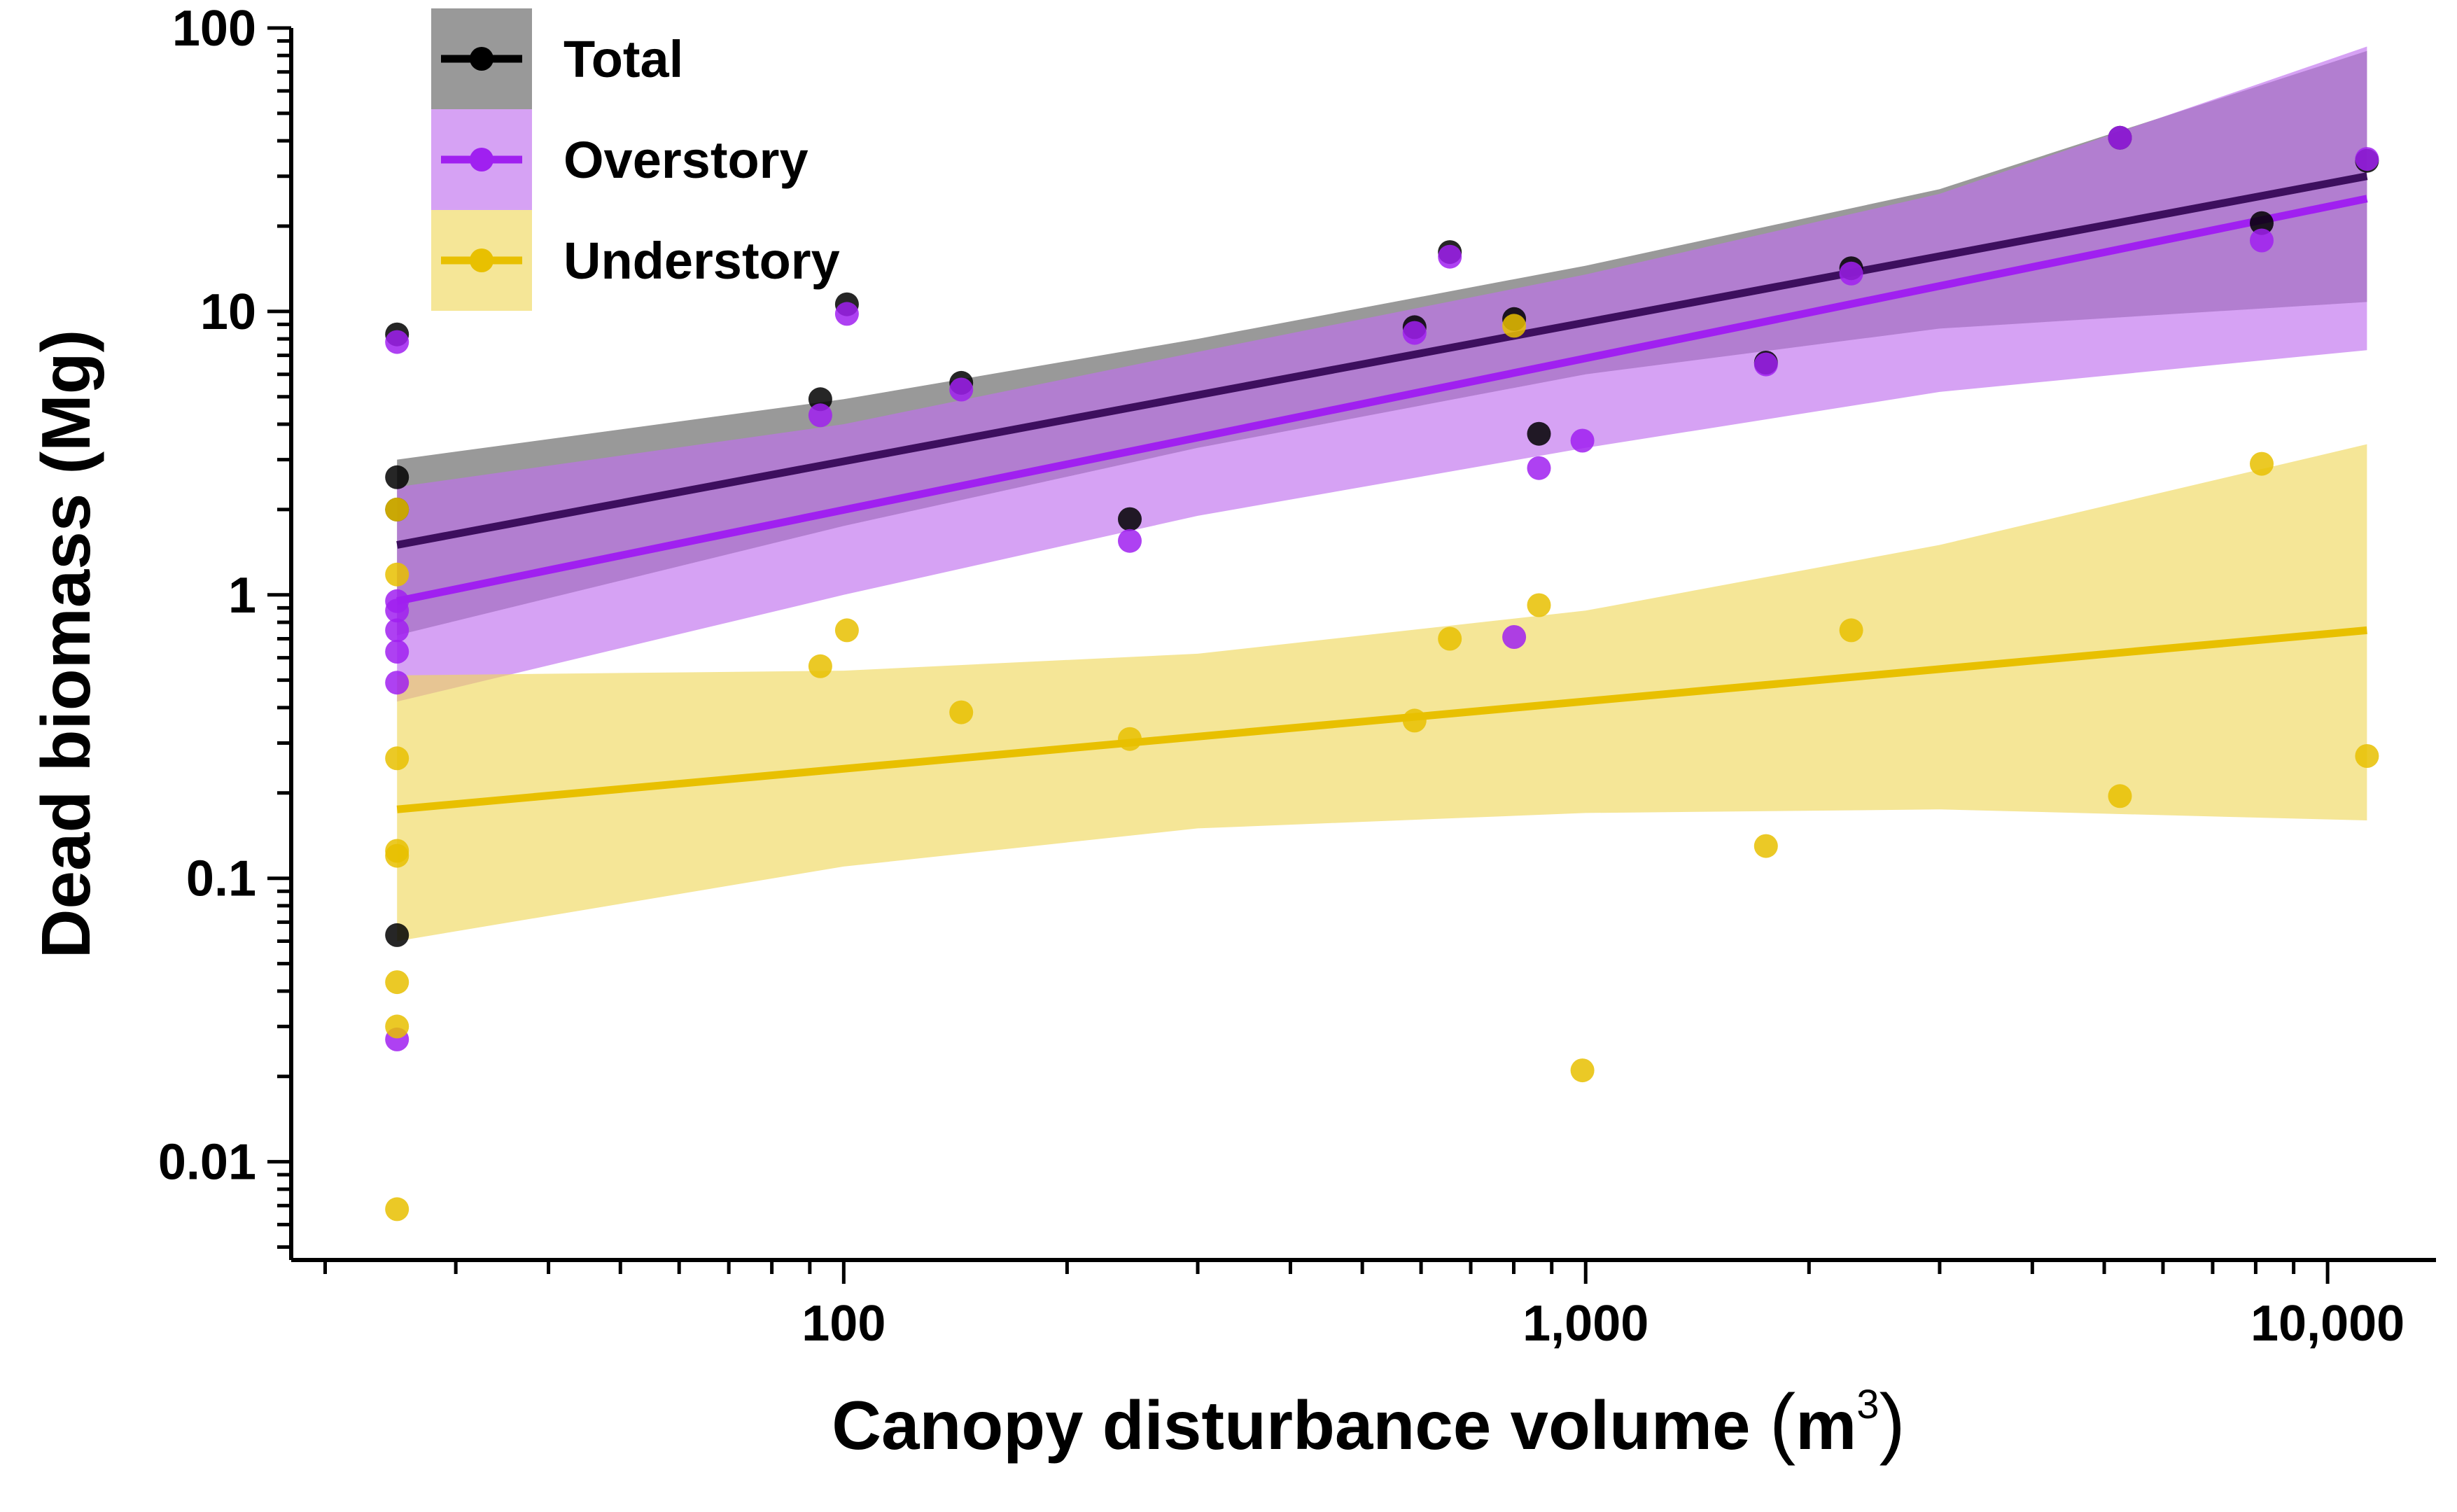 Image resolution: width=2457 pixels, height=1512 pixels. What do you see at coordinates (214, 29) in the screenshot?
I see `y-tick-label: 100` at bounding box center [214, 29].